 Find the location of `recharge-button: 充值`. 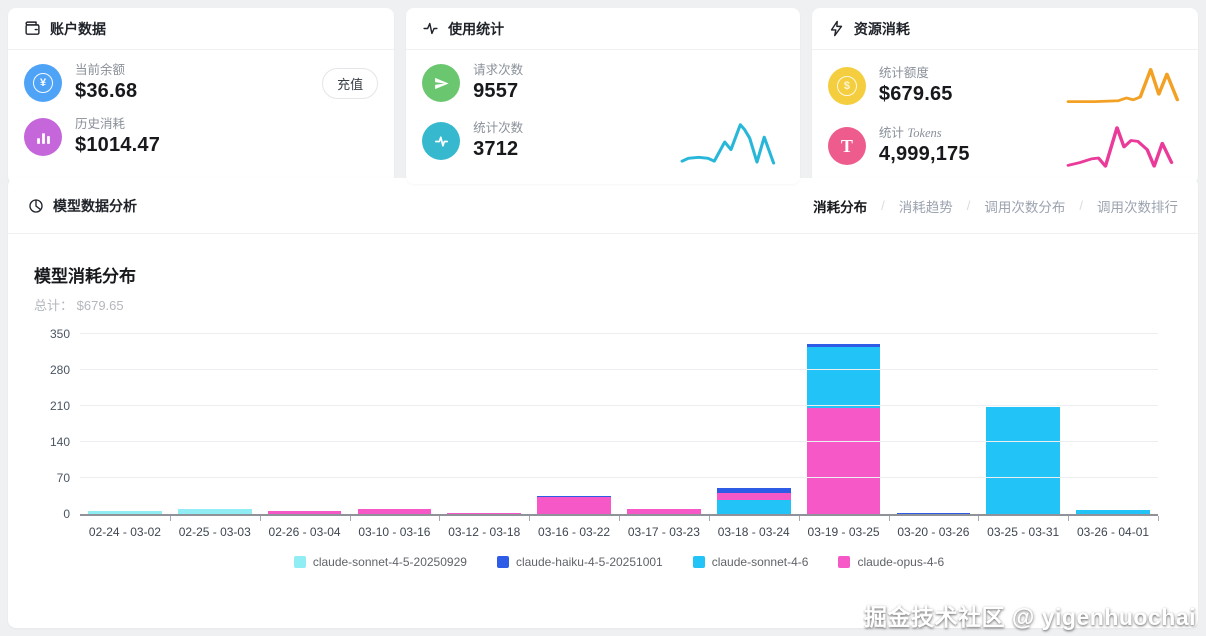

recharge-button: 充值 is located at coordinates (350, 83).